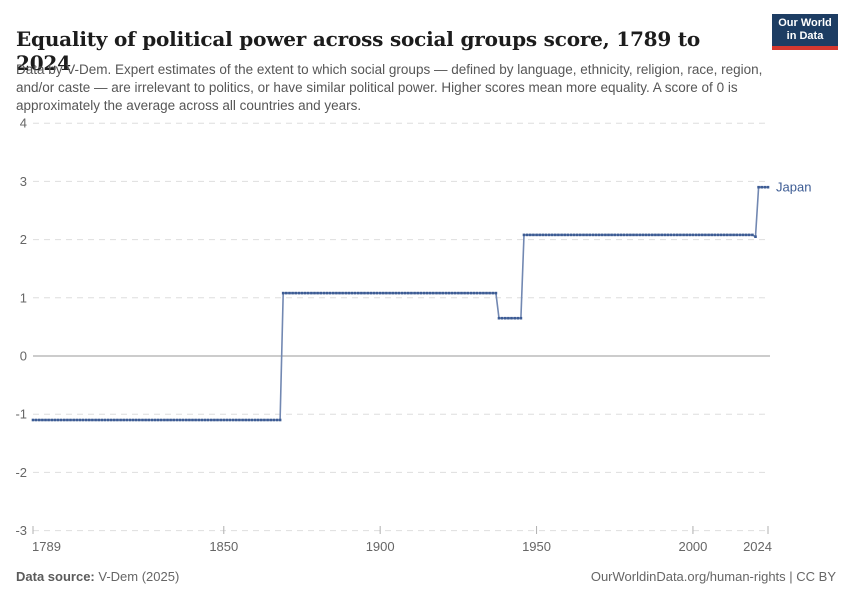  I want to click on x-tick-label: 1789, so click(46, 546).